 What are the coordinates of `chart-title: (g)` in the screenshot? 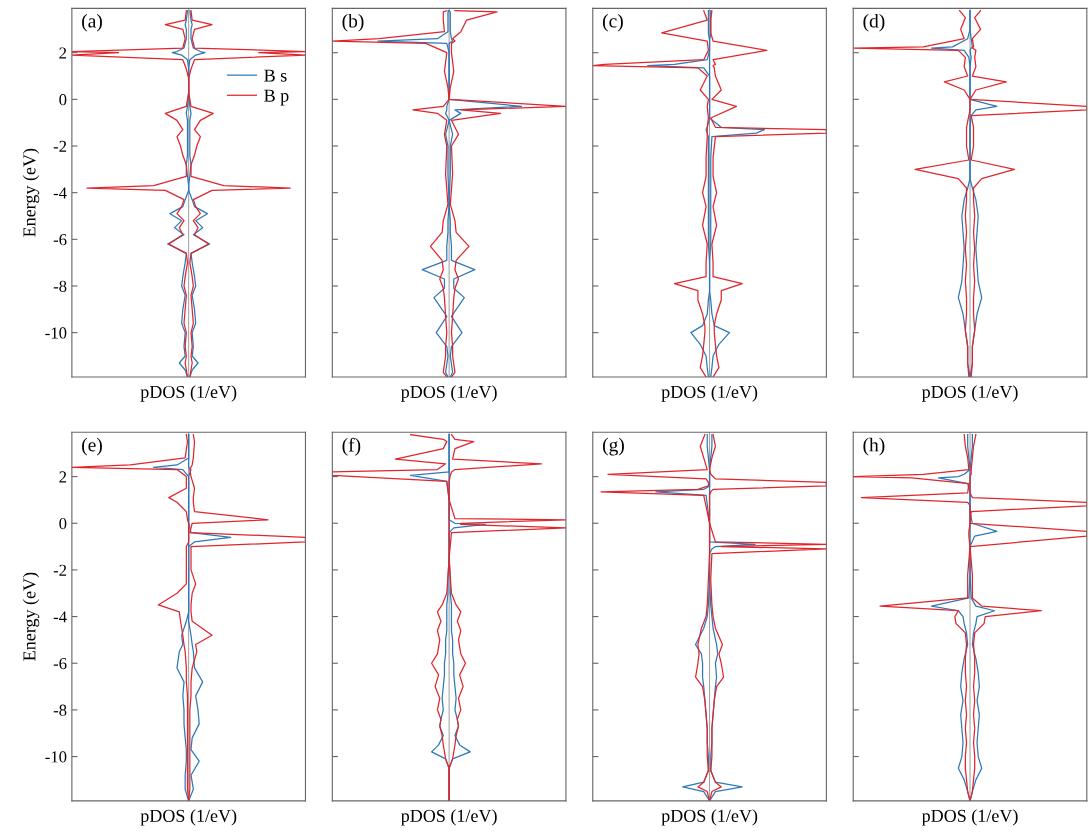 It's located at (613, 446).